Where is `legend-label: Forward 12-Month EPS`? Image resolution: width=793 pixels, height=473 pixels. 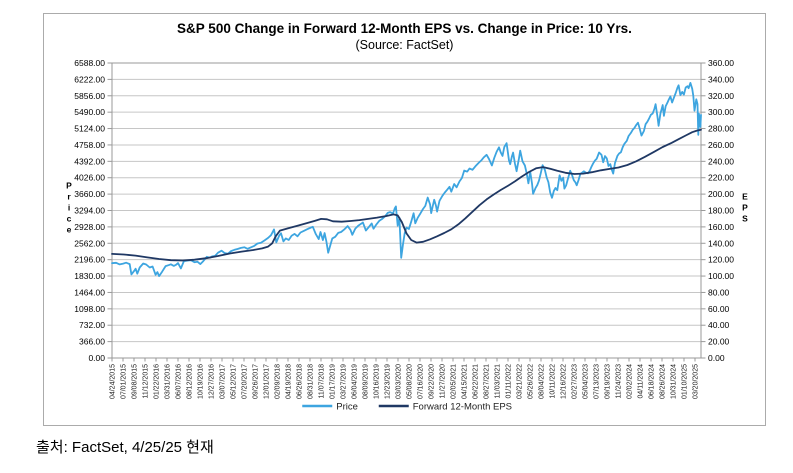 legend-label: Forward 12-Month EPS is located at coordinates (462, 407).